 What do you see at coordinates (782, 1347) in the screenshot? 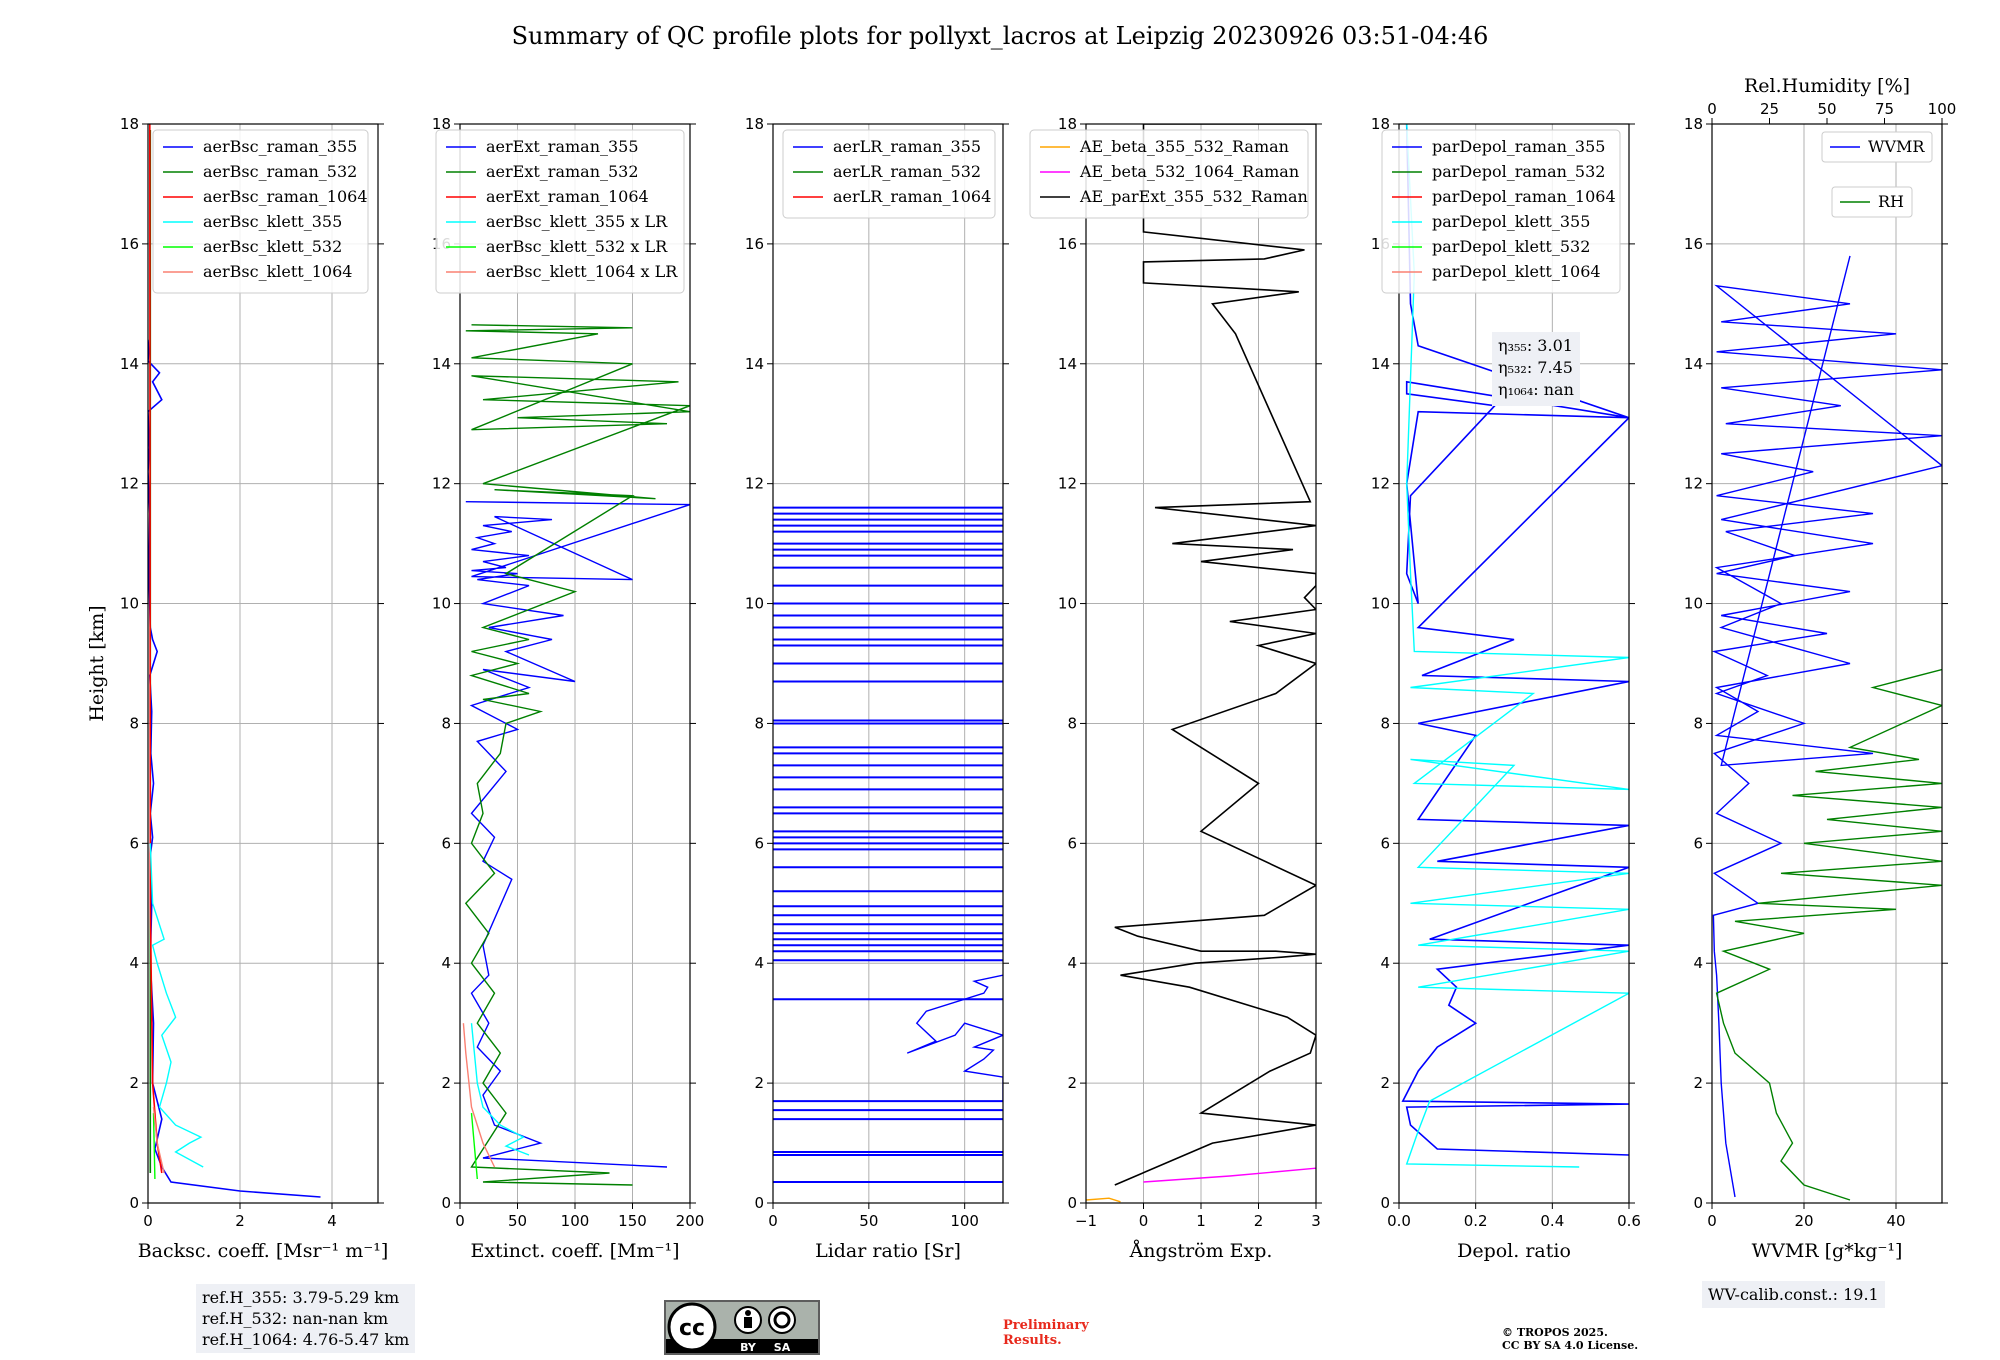
I see `cc-sa-label: SA` at bounding box center [782, 1347].